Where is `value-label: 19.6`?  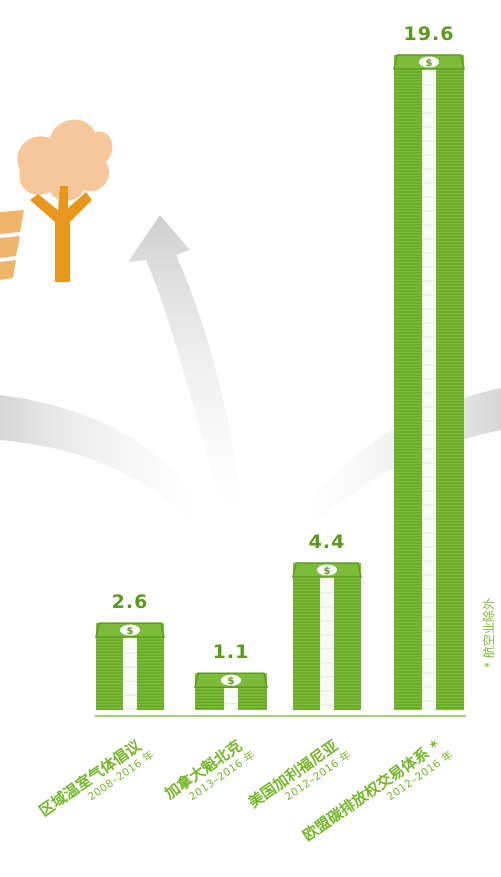 value-label: 19.6 is located at coordinates (429, 34).